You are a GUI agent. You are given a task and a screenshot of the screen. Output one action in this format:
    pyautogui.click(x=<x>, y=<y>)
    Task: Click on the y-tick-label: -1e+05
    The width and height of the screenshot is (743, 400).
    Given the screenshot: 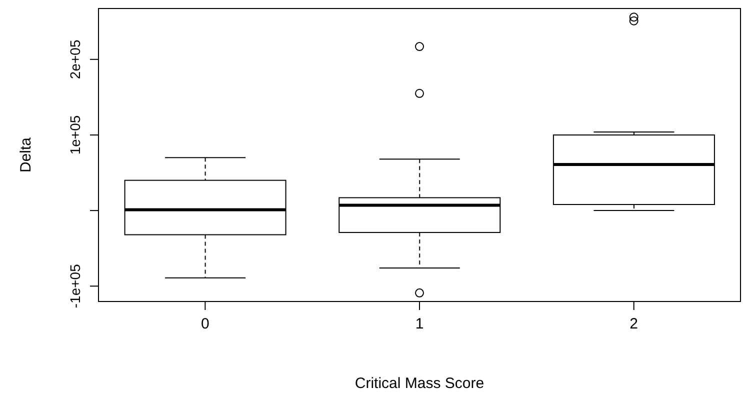 What is the action you would take?
    pyautogui.click(x=75, y=286)
    